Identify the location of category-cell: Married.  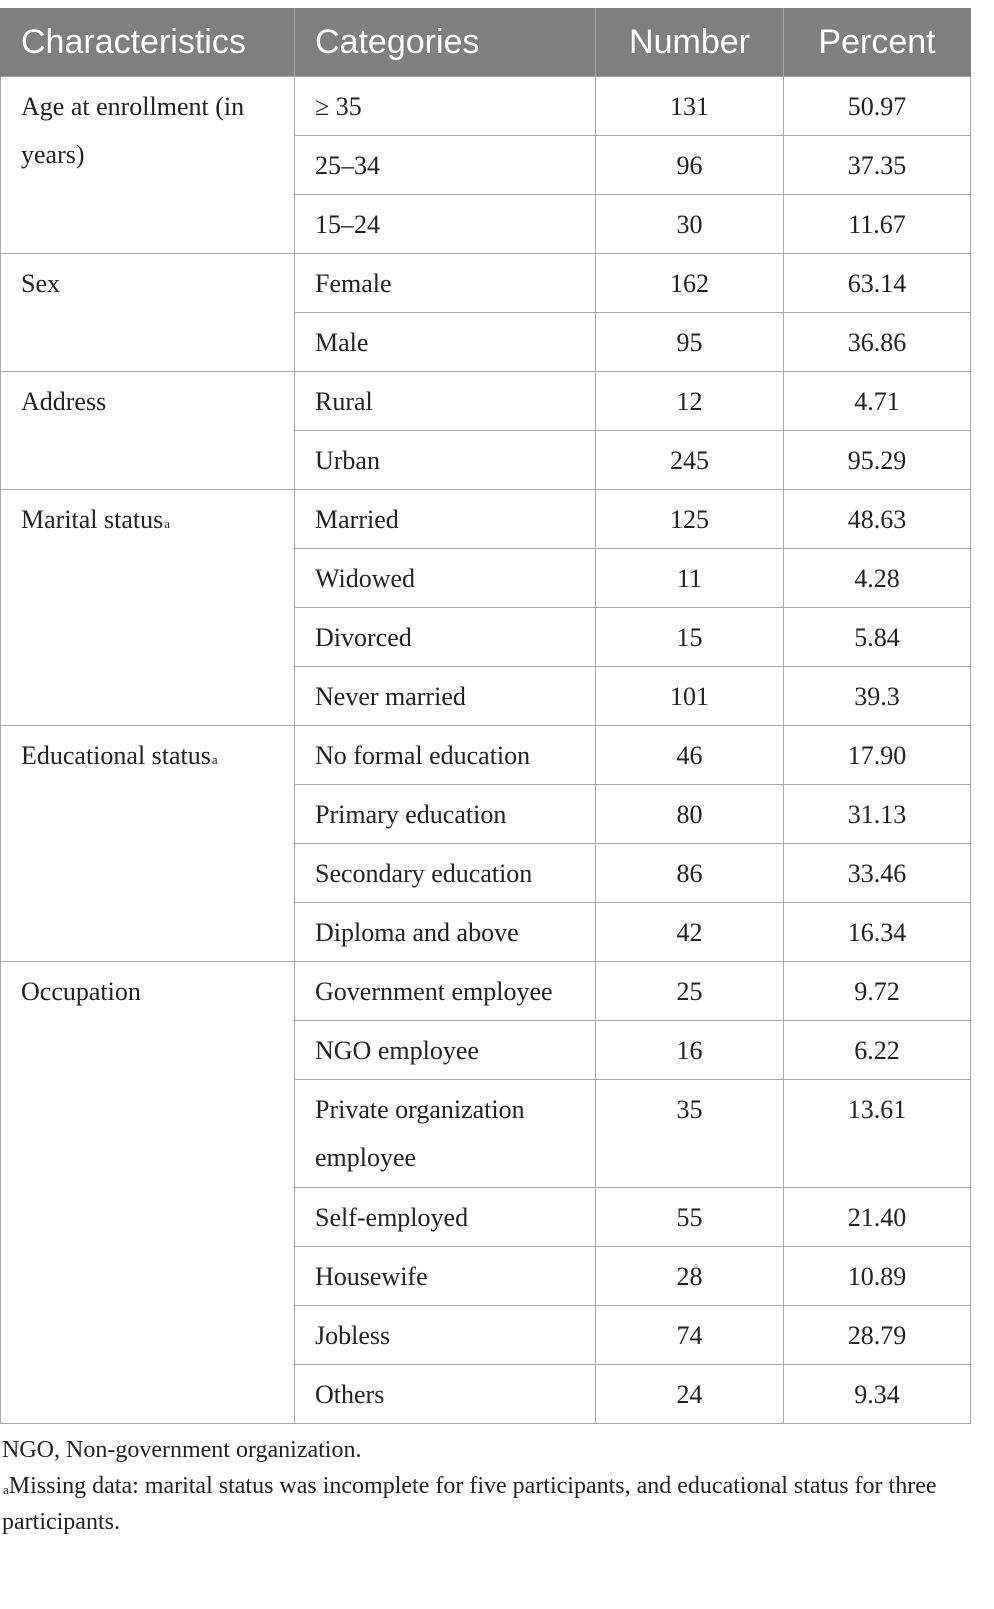
(445, 519).